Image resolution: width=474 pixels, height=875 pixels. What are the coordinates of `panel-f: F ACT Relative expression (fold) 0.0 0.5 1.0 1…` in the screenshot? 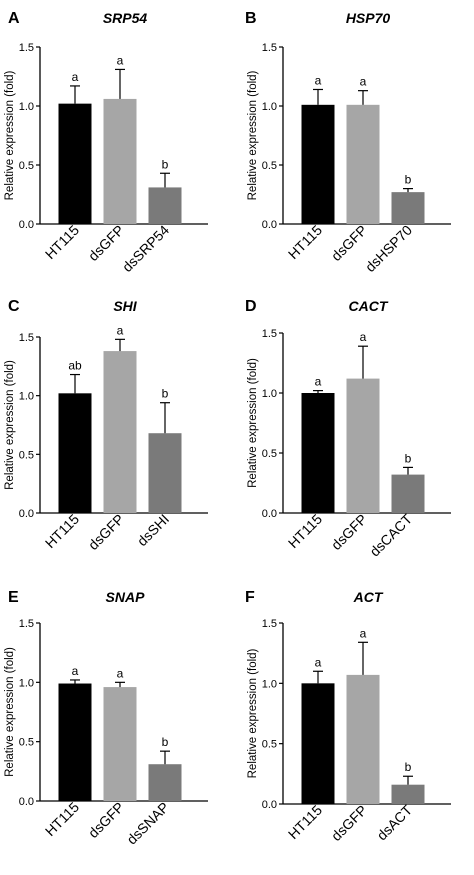 It's located at (348, 716).